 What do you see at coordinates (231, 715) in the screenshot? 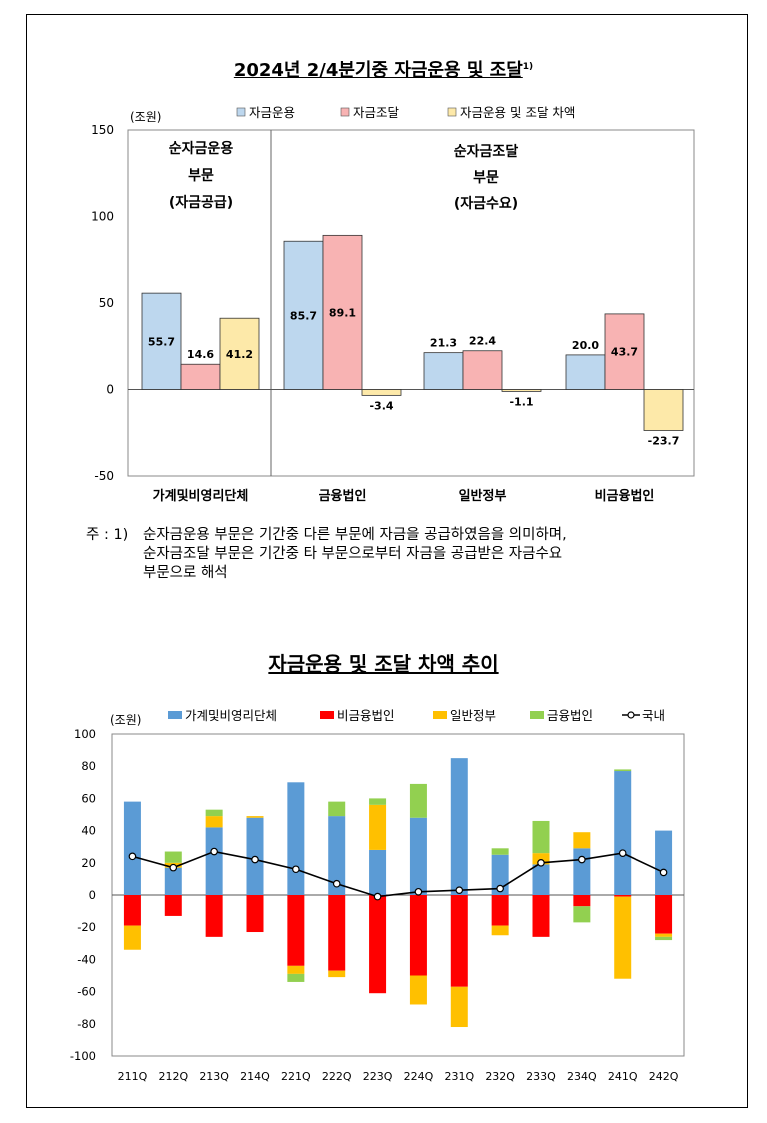
I see `legend-label: 가계및비영리단체` at bounding box center [231, 715].